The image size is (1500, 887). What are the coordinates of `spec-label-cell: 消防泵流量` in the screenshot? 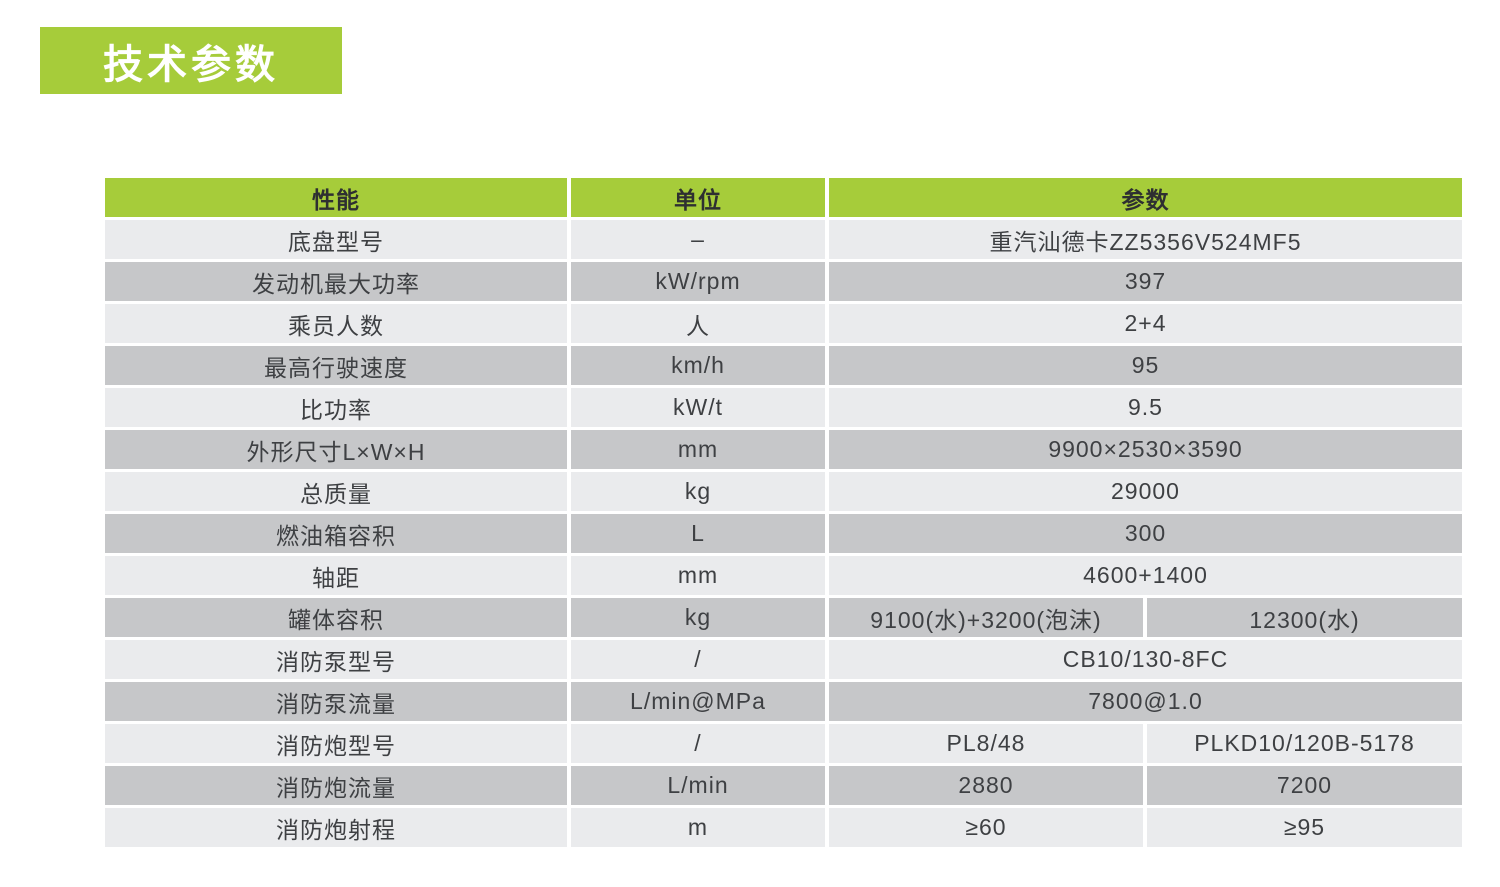 It's located at (336, 701).